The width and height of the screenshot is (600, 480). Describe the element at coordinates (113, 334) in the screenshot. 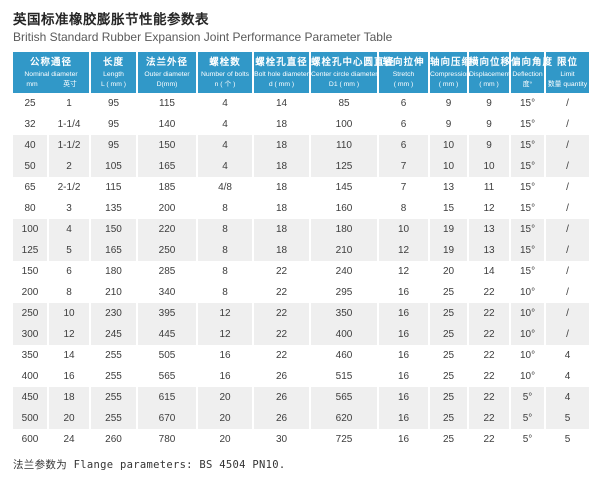

I see `table-cell: 245` at that location.